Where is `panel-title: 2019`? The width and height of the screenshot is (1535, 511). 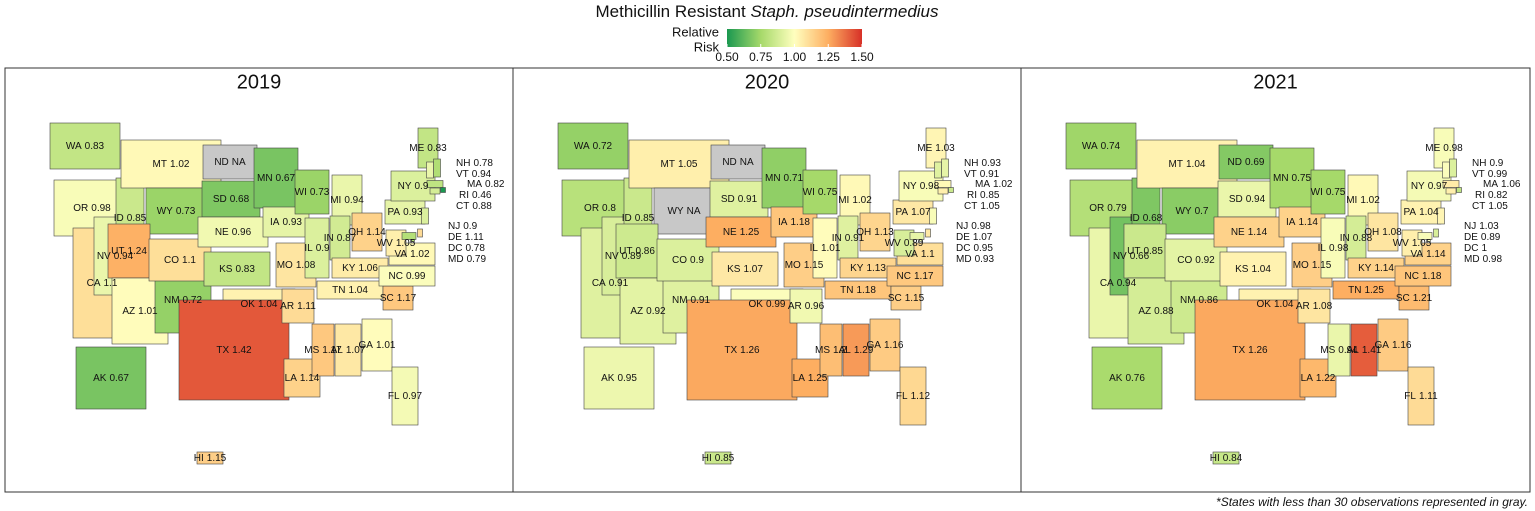 panel-title: 2019 is located at coordinates (259, 82).